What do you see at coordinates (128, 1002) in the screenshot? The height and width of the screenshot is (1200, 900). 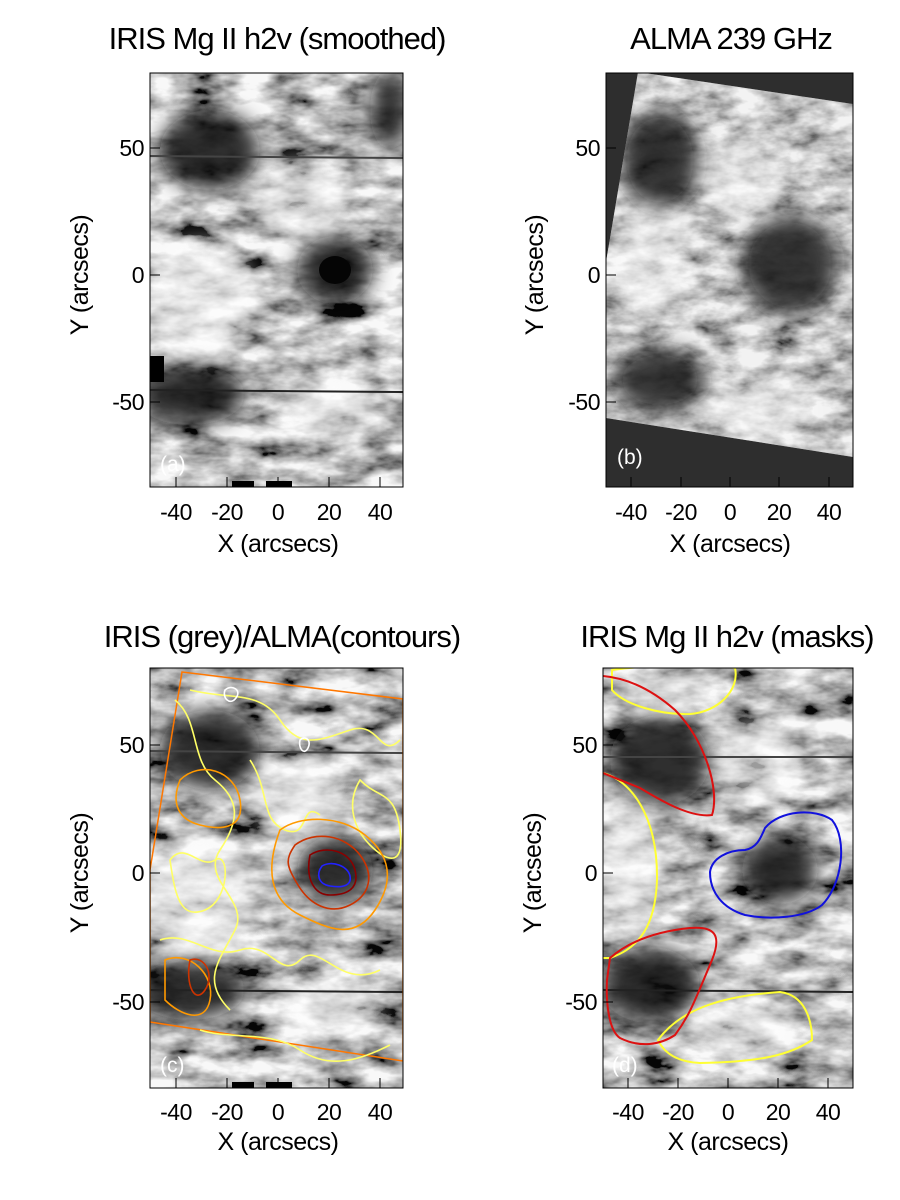 I see `panel-c-ytick-m50: -50` at bounding box center [128, 1002].